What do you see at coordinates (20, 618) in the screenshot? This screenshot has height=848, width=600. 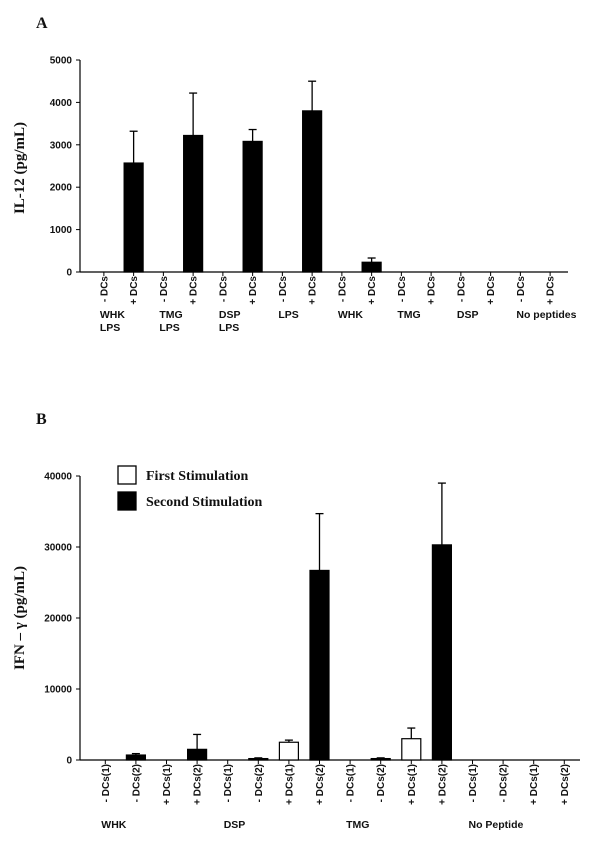 I see `chart-b-y-axis-label: IFN – γ (pg/mL)` at bounding box center [20, 618].